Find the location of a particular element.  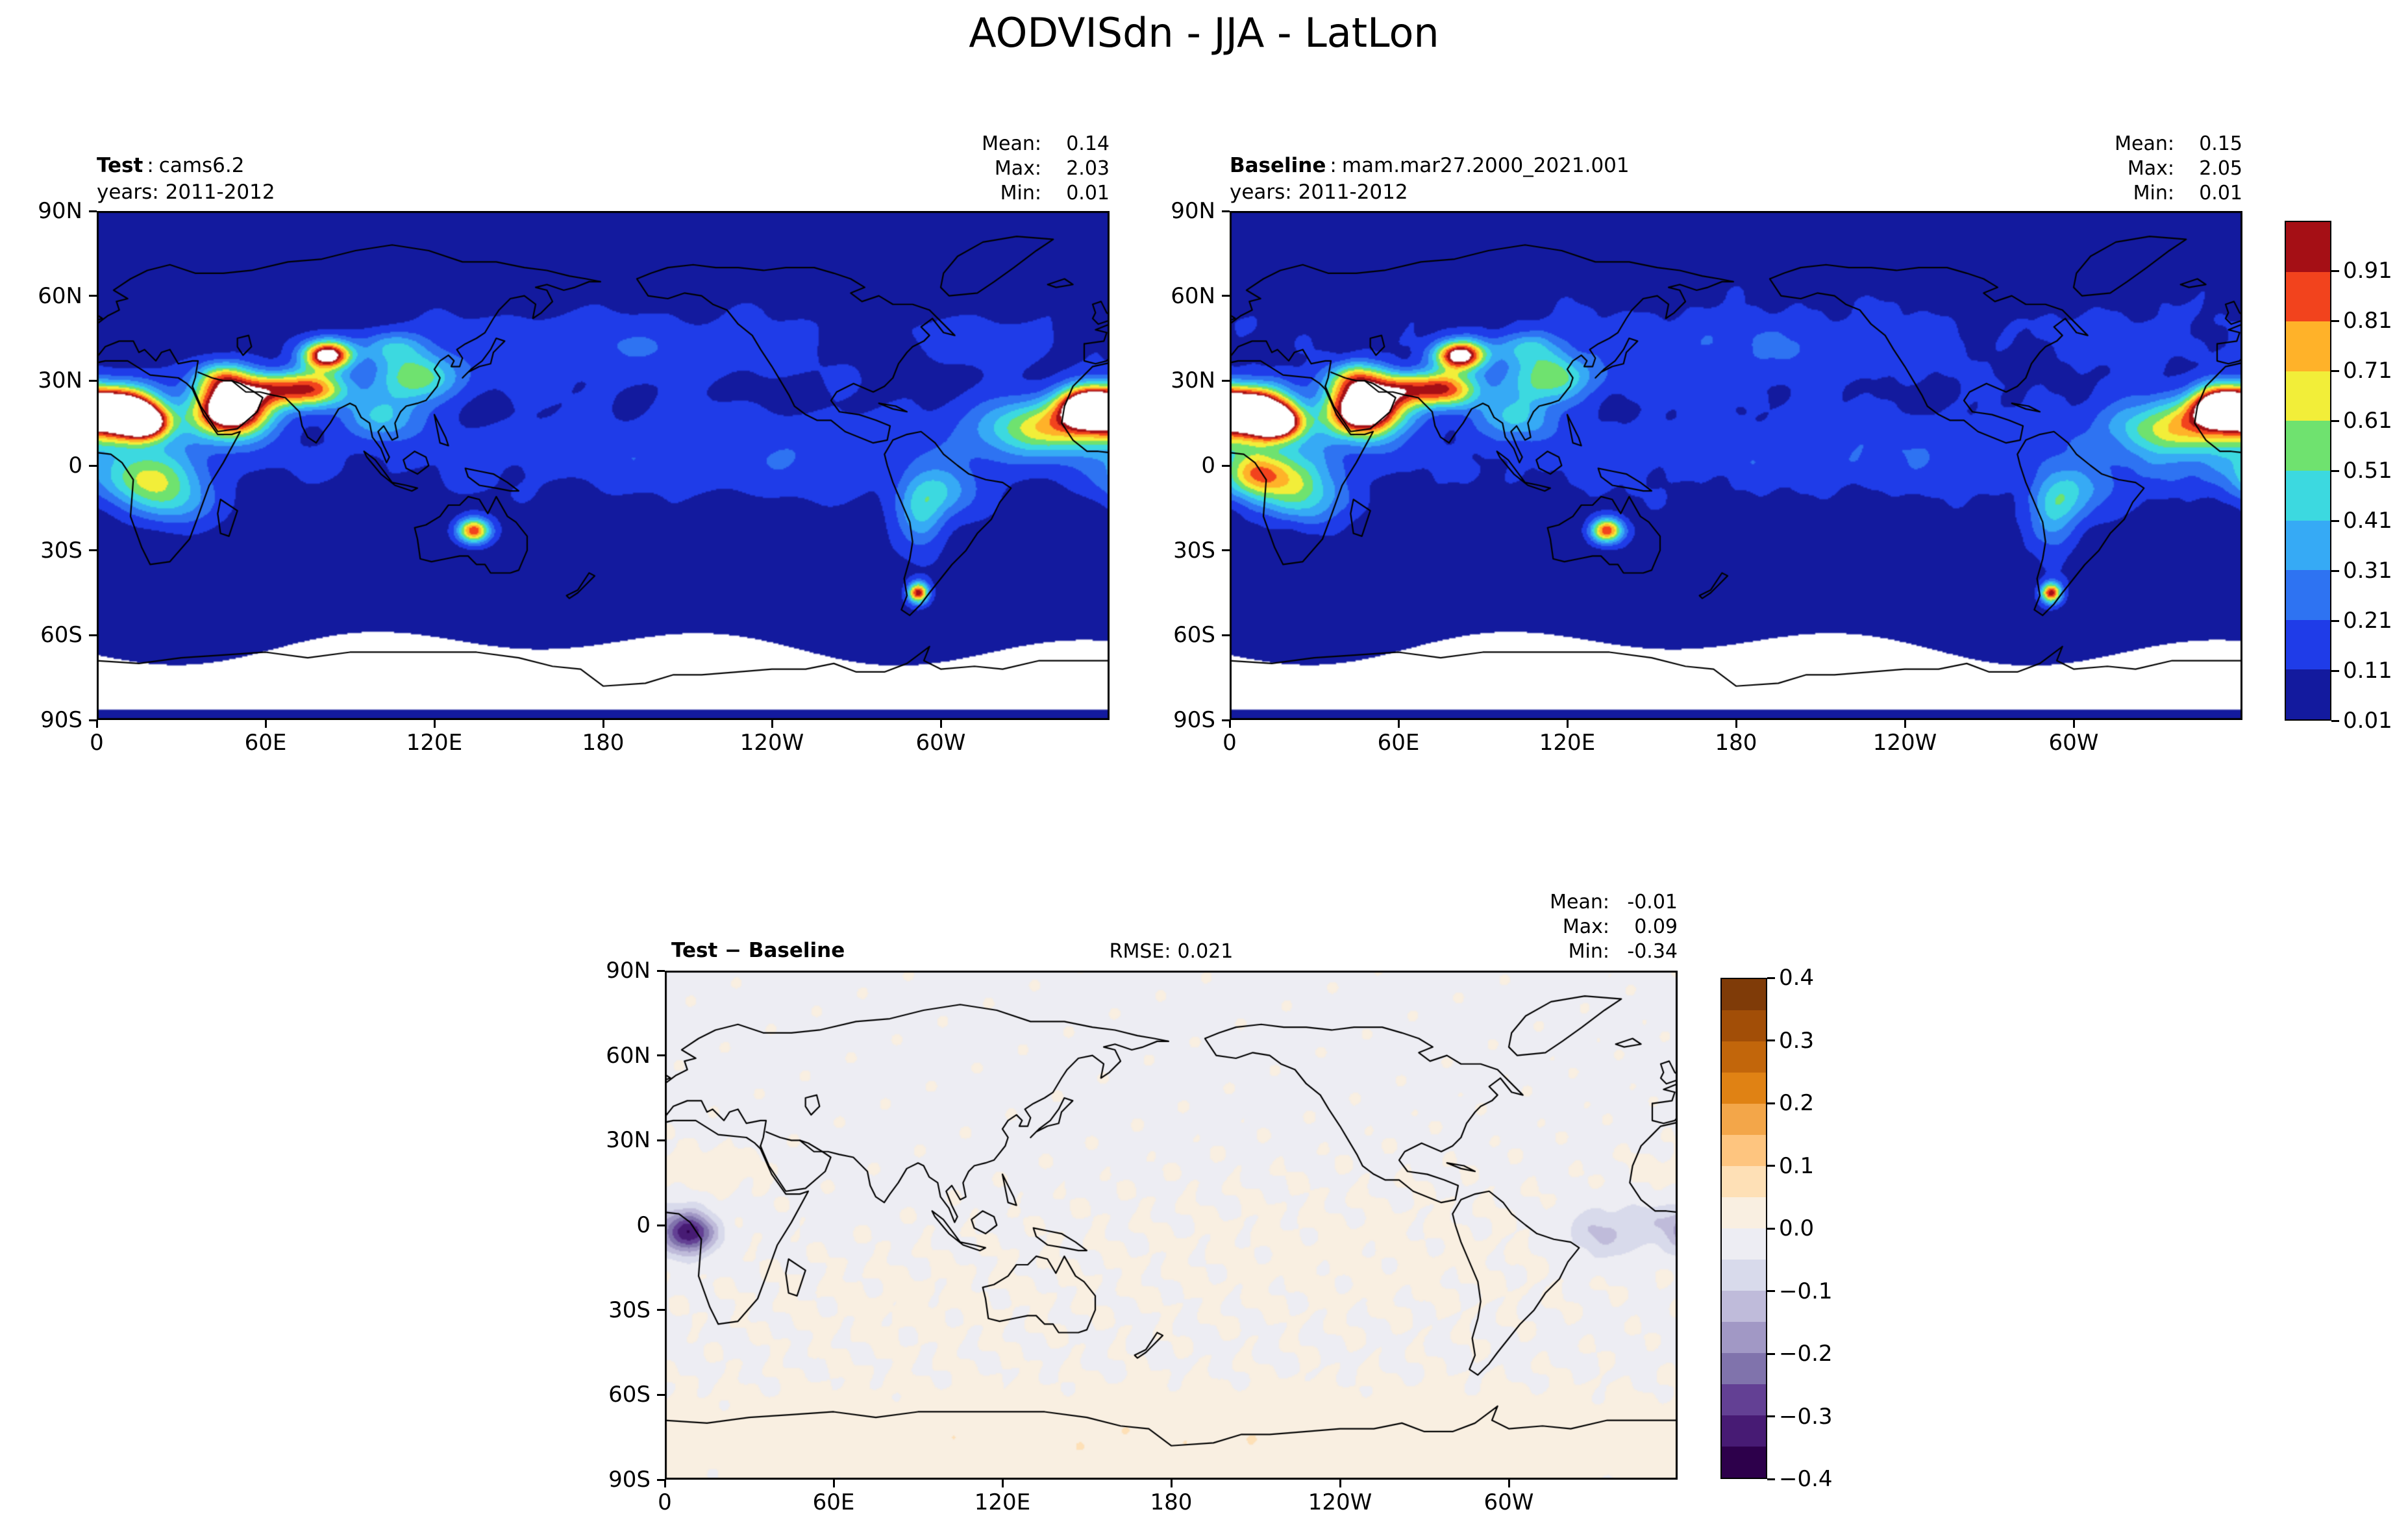

aod-colorbar is located at coordinates (2308, 471).